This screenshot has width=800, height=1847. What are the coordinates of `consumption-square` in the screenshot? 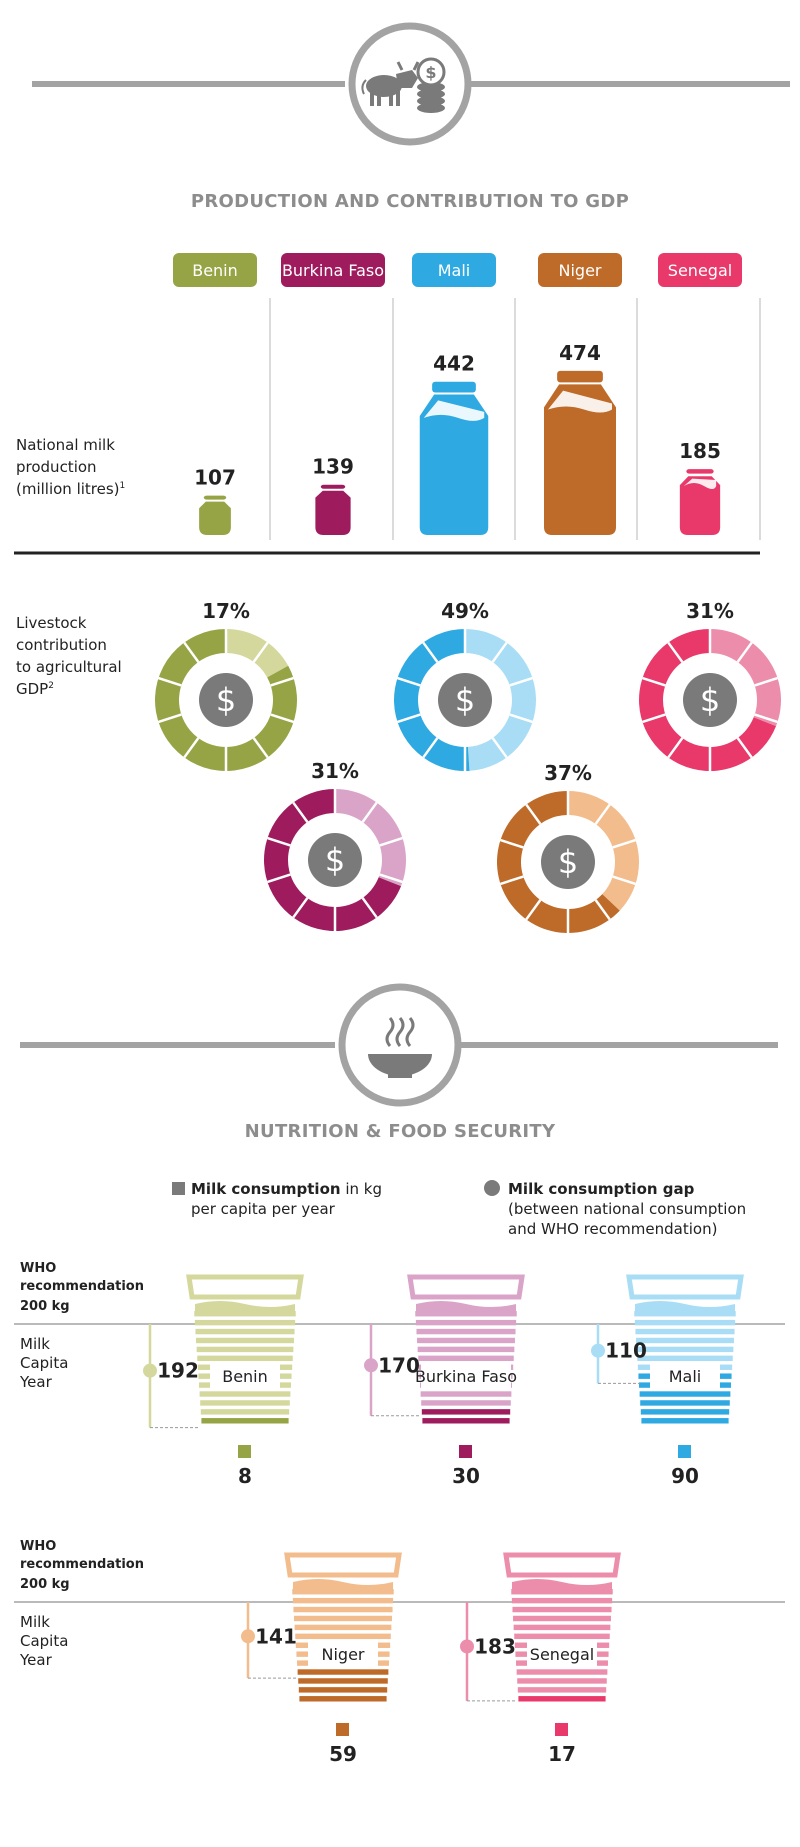 It's located at (465, 1451).